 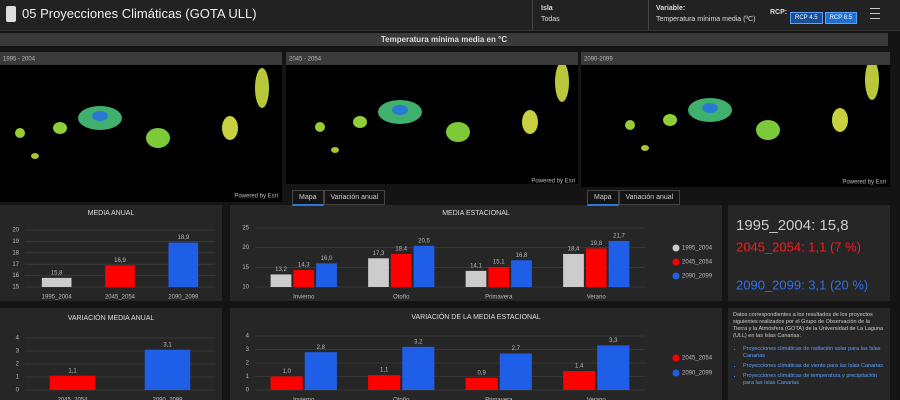 What do you see at coordinates (550, 19) in the screenshot?
I see `isla-value: Todas` at bounding box center [550, 19].